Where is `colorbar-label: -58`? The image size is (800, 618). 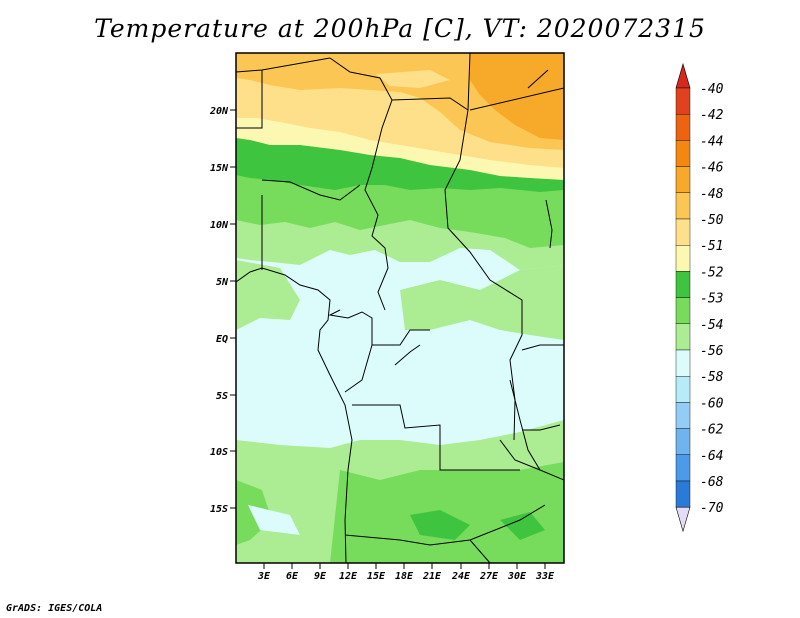
colorbar-label: -58 is located at coordinates (712, 377).